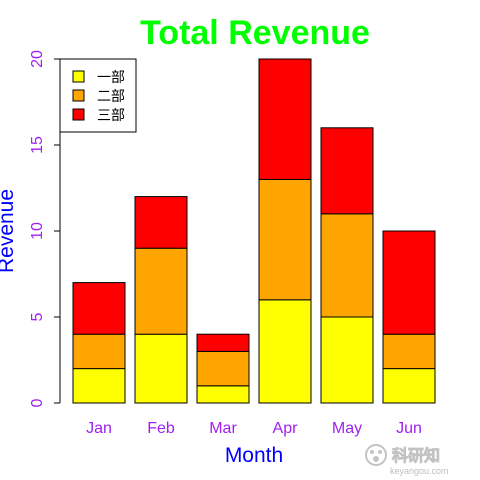 The width and height of the screenshot is (480, 480). Describe the element at coordinates (9, 231) in the screenshot. I see `y-axis-title: Revenue` at that location.